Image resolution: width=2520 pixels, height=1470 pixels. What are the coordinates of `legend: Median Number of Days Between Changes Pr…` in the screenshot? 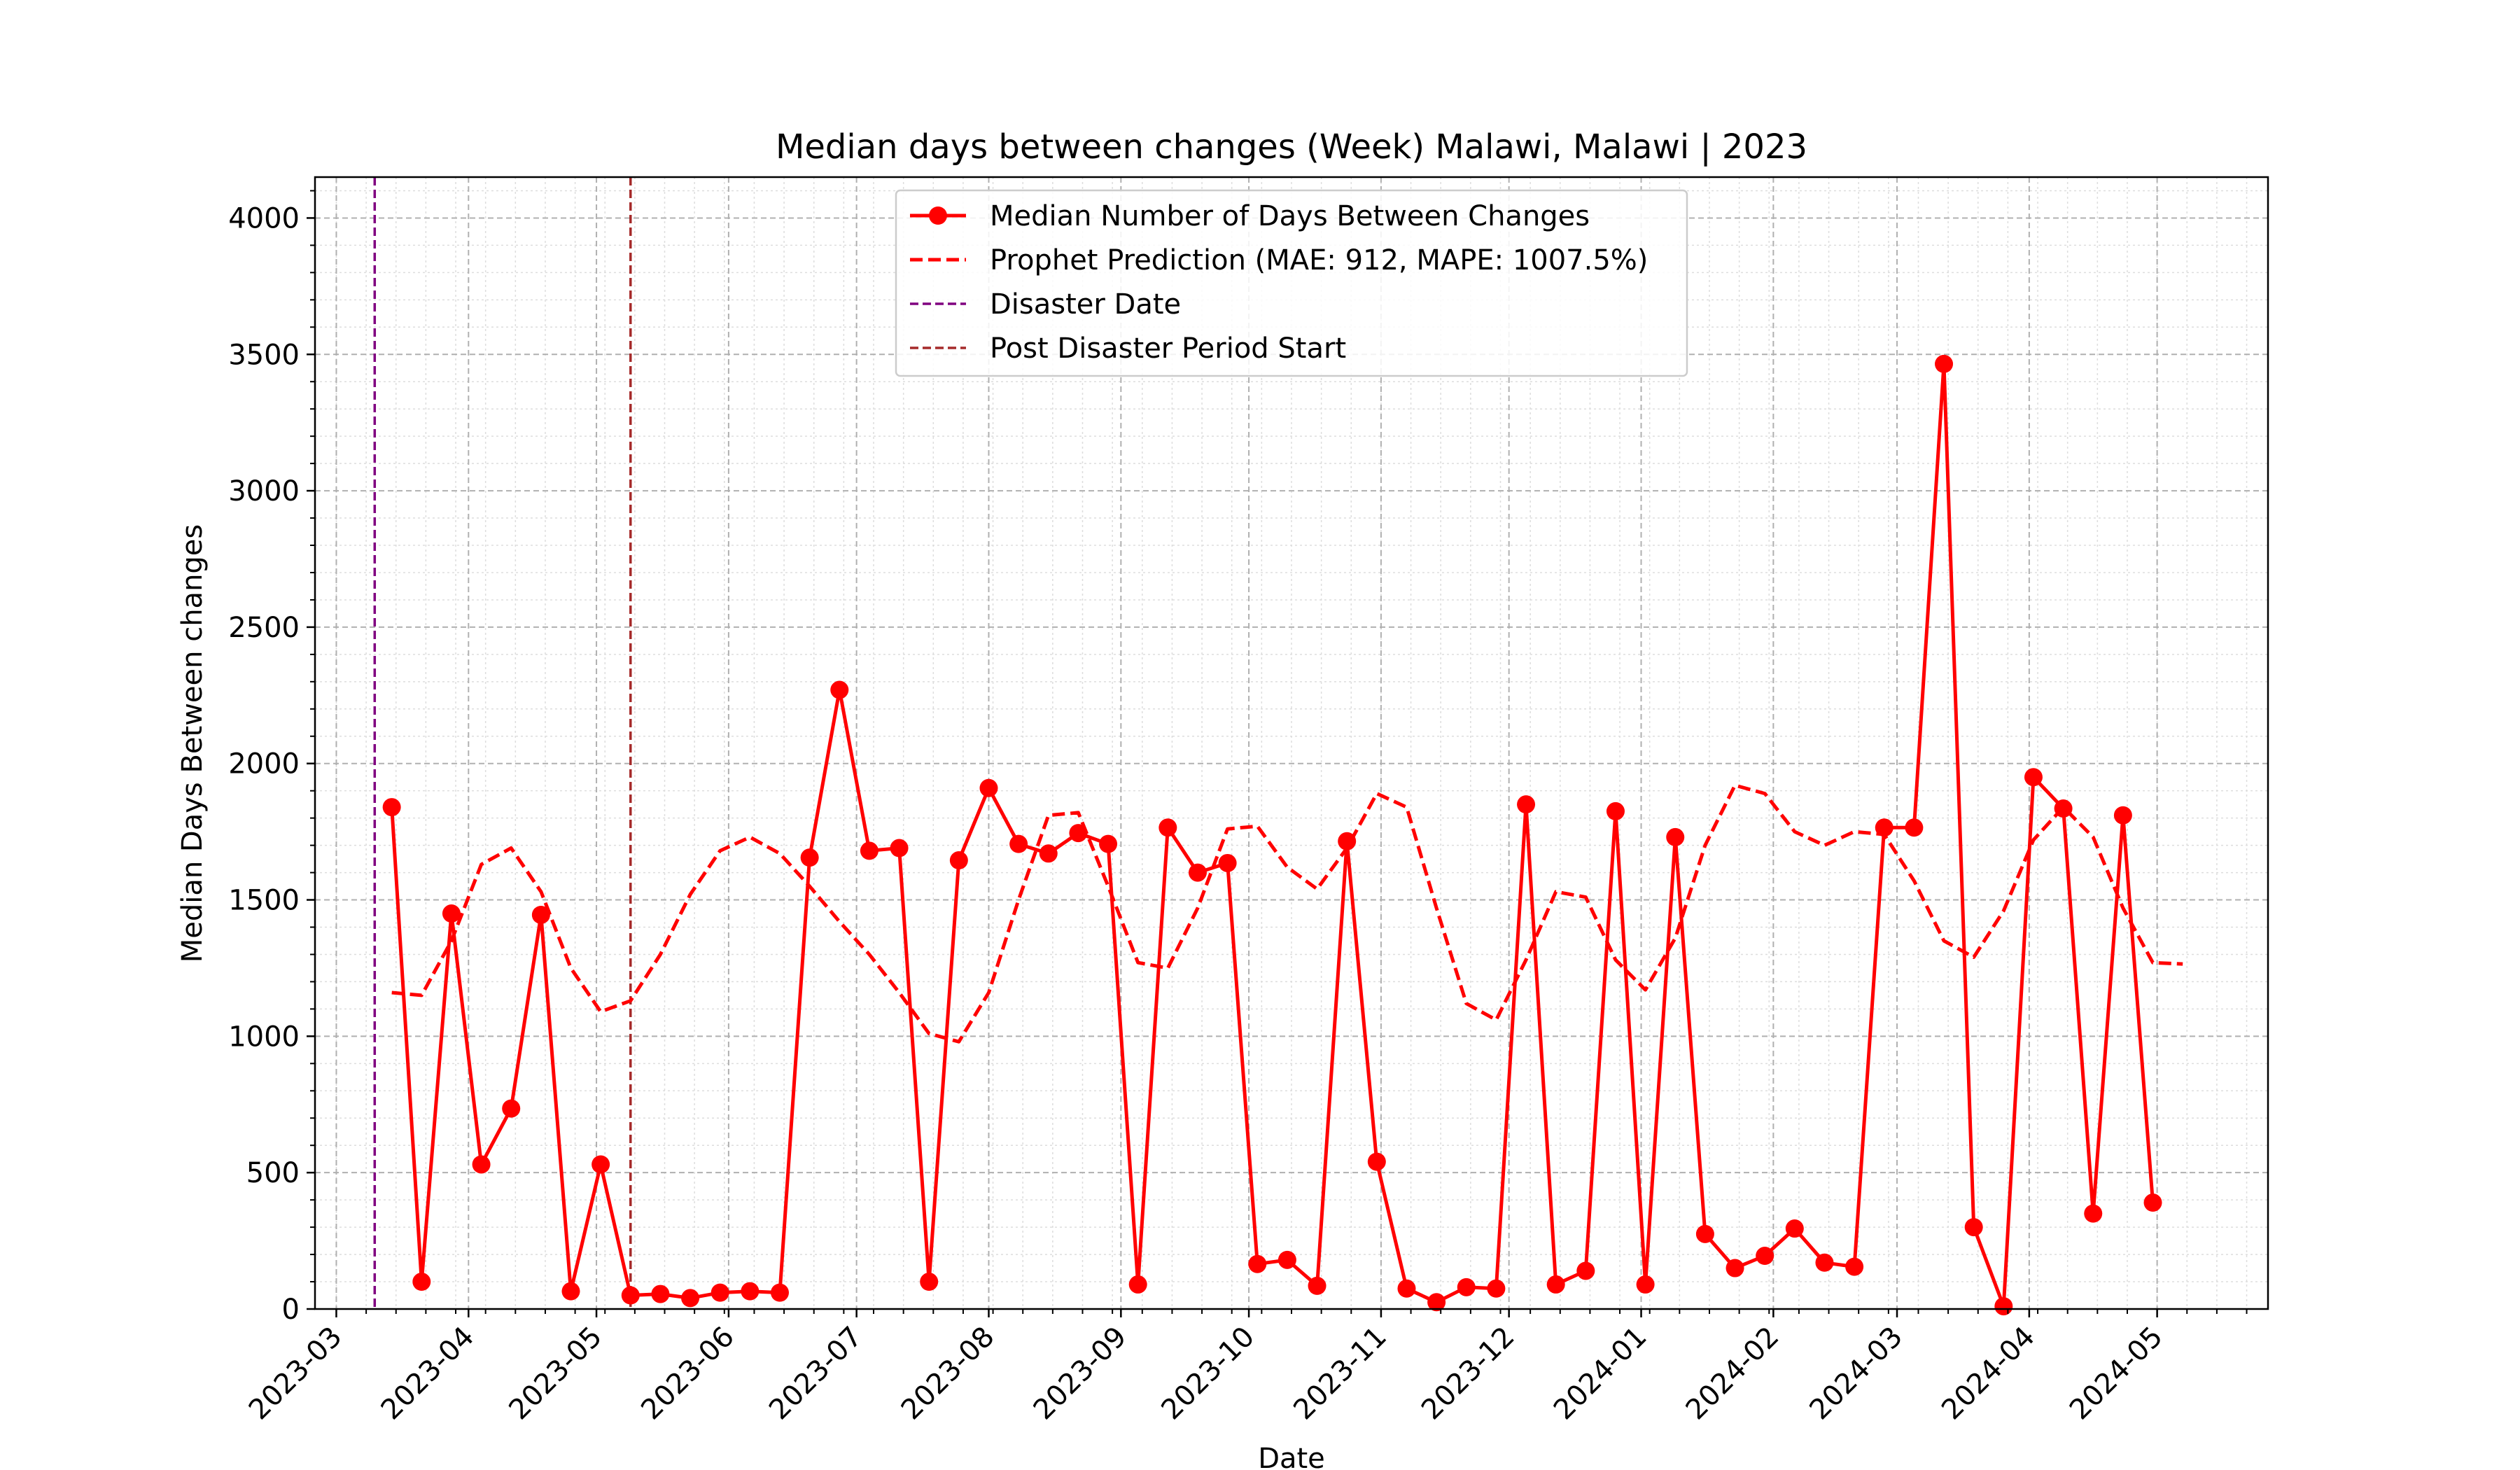 It's located at (1291, 283).